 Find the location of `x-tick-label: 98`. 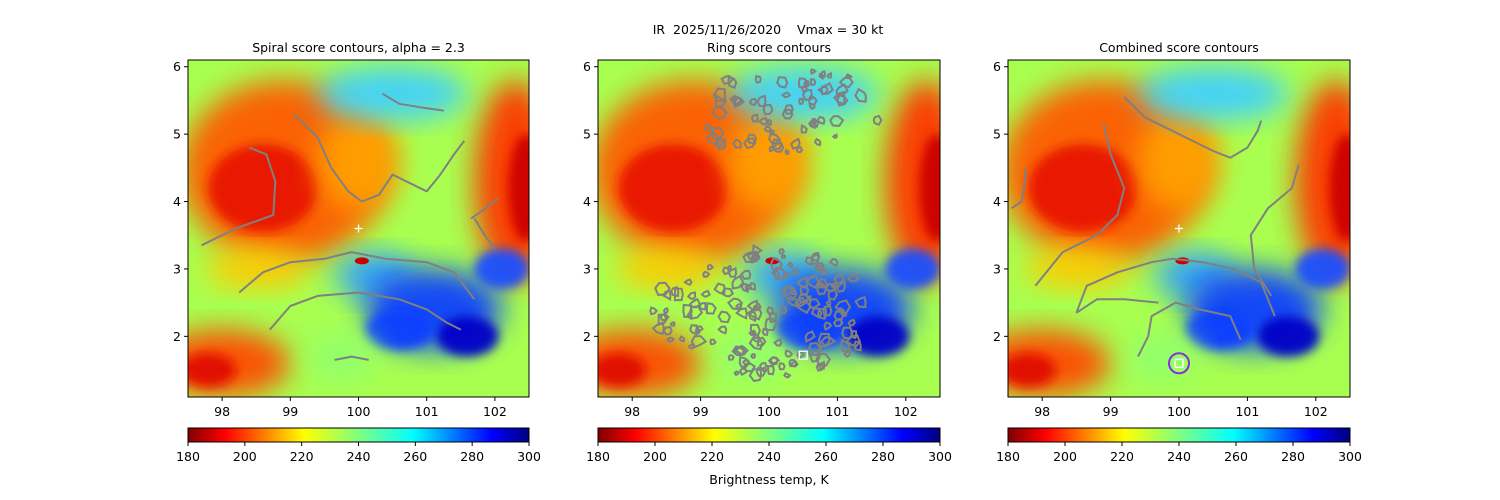

x-tick-label: 98 is located at coordinates (1042, 411).